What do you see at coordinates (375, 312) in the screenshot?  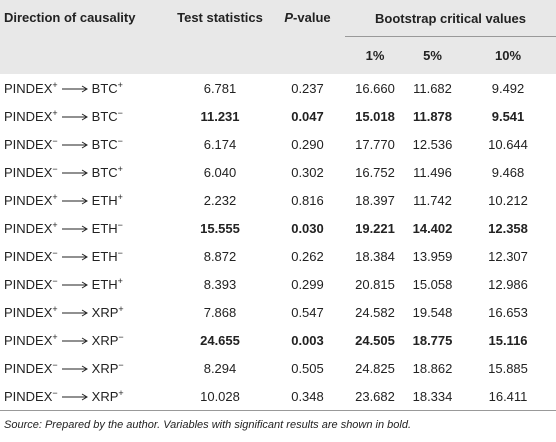 I see `value-cell: 24.582` at bounding box center [375, 312].